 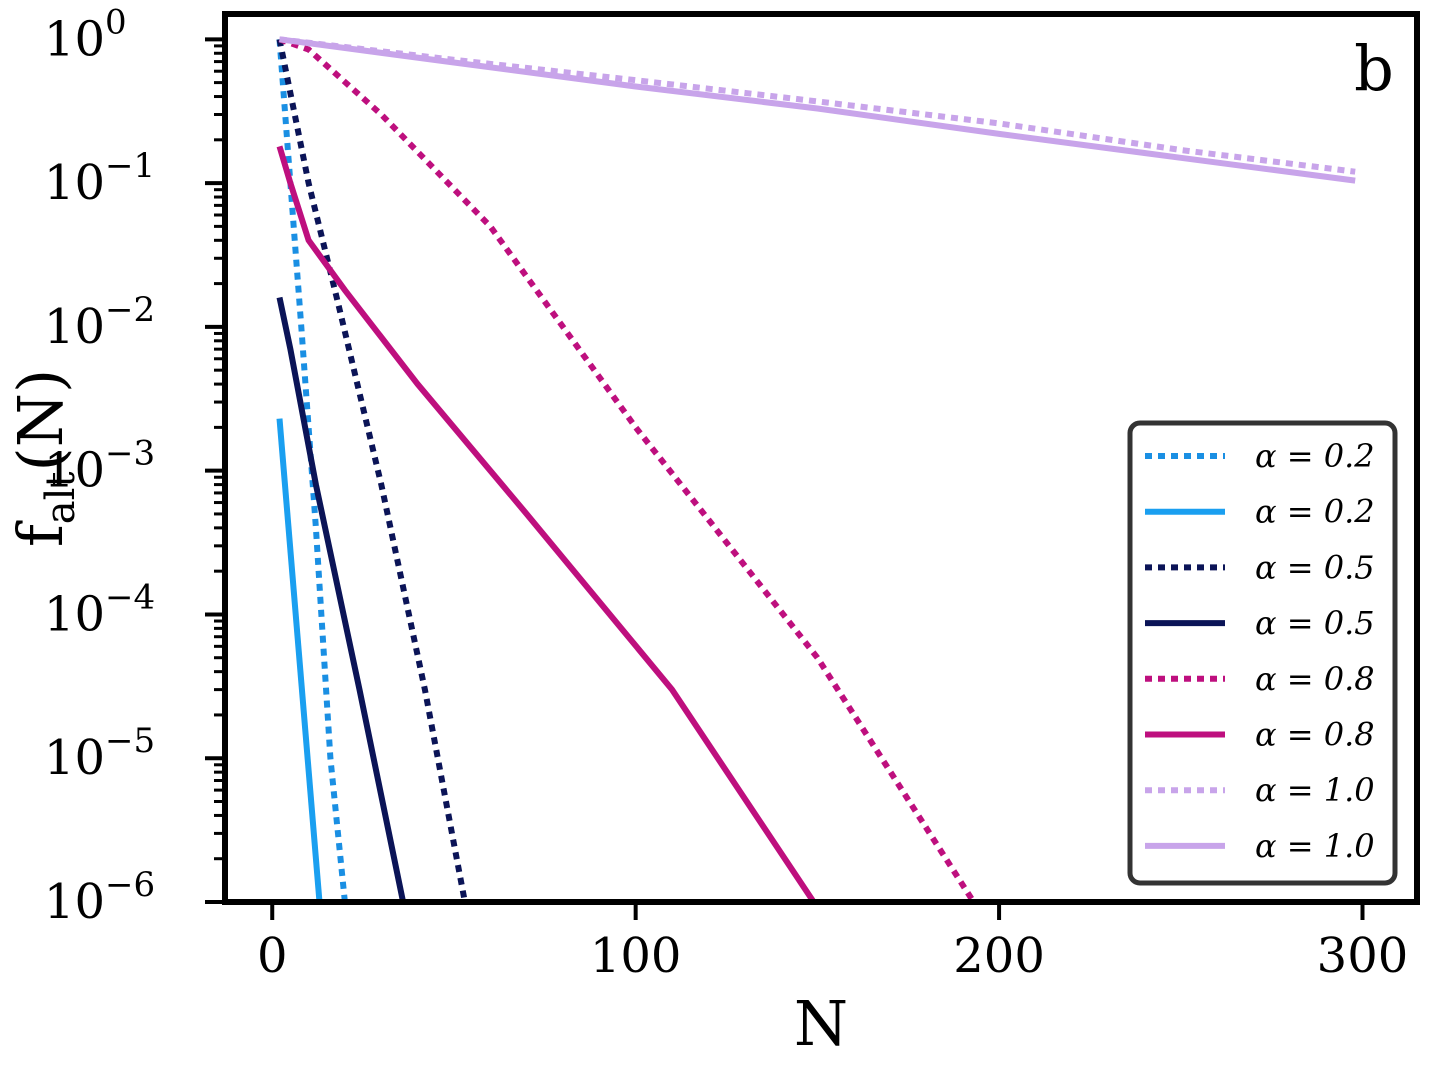 I want to click on y-tick-label-0: 10, so click(x=74, y=39).